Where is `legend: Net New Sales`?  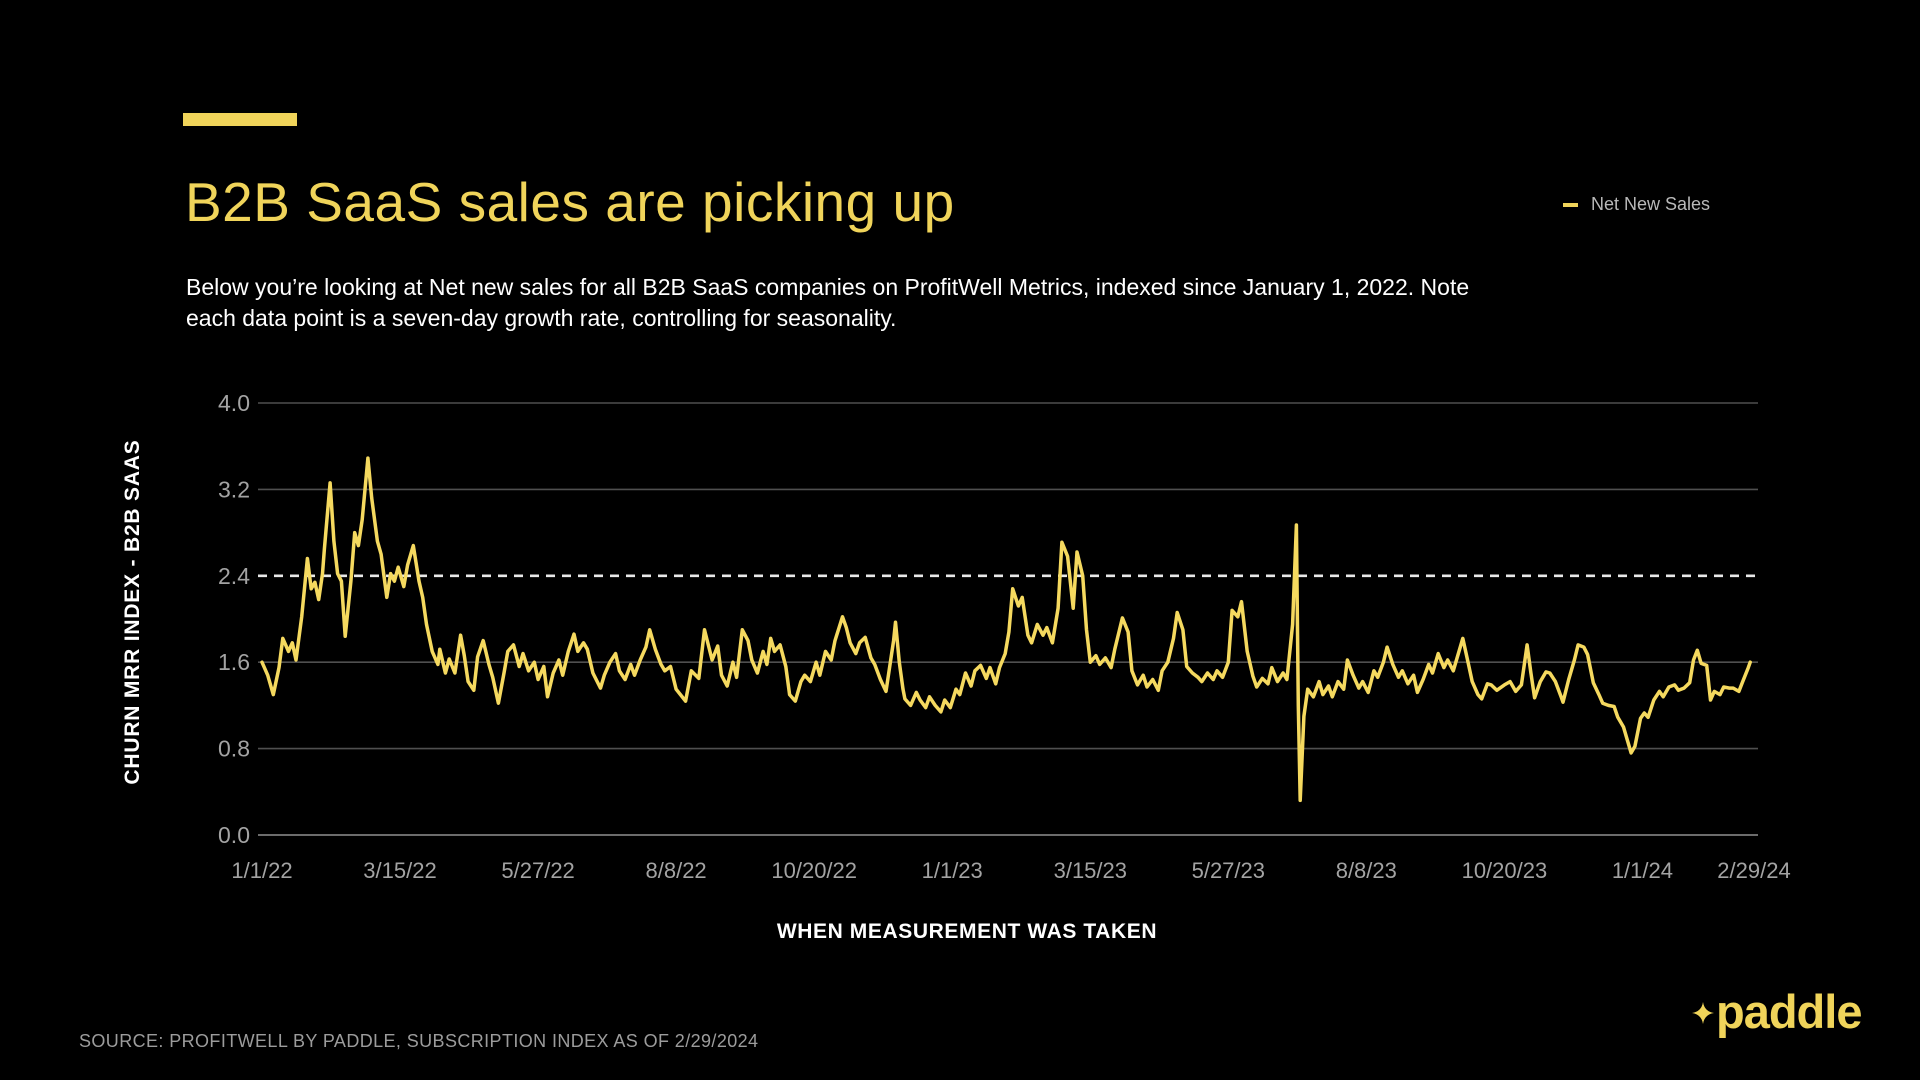 legend: Net New Sales is located at coordinates (1636, 204).